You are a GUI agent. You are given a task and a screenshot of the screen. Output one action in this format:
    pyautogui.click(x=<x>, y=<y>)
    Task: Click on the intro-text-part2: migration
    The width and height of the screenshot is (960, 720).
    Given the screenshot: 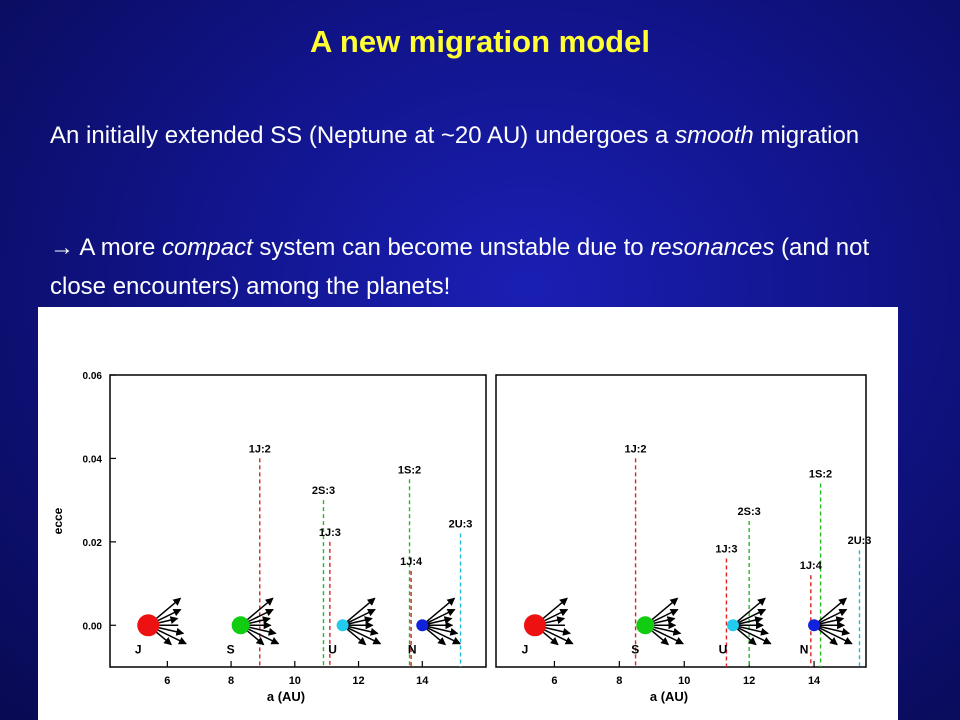 What is the action you would take?
    pyautogui.click(x=806, y=135)
    